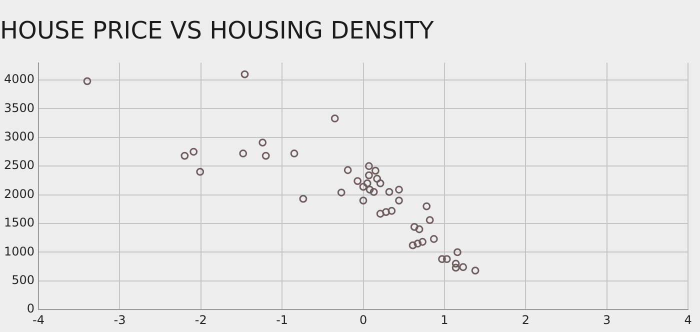  What do you see at coordinates (23, 280) in the screenshot?
I see `y-tick-label: 500` at bounding box center [23, 280].